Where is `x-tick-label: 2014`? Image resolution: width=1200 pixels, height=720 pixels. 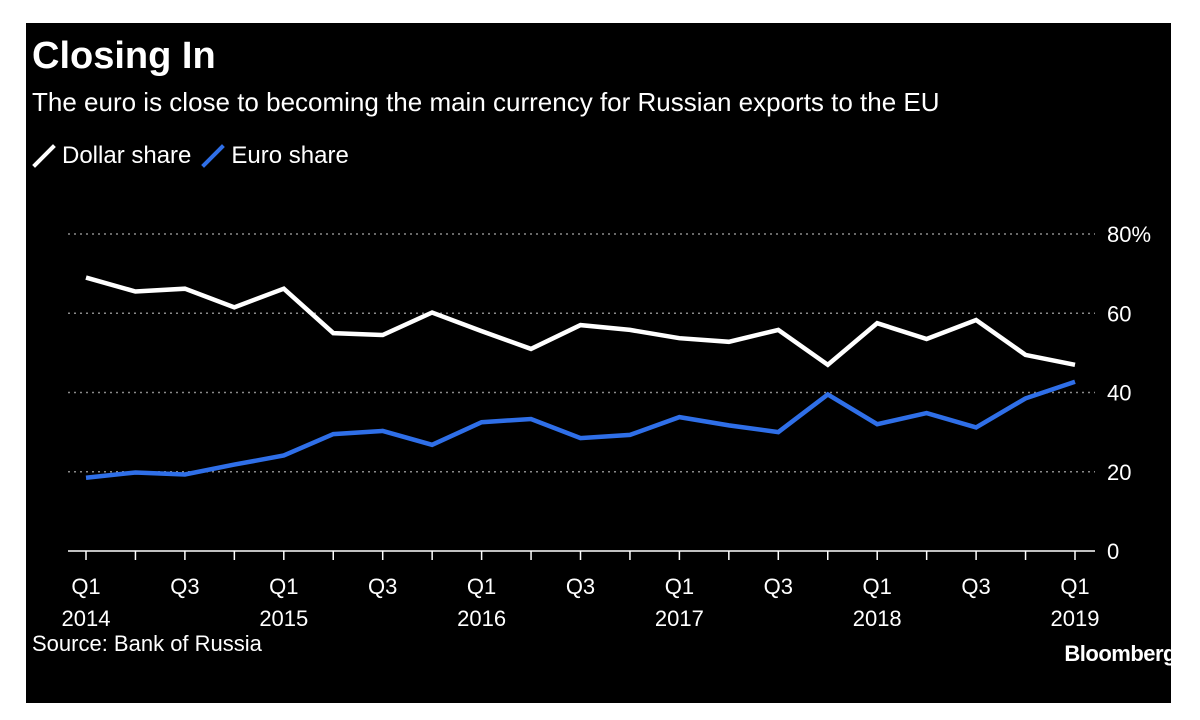 x-tick-label: 2014 is located at coordinates (86, 618).